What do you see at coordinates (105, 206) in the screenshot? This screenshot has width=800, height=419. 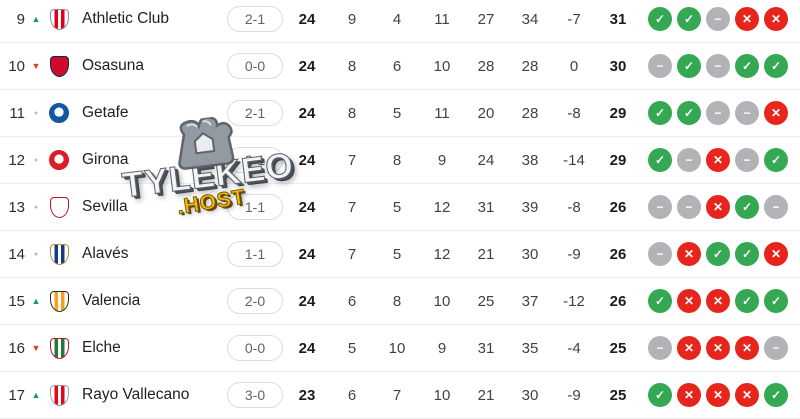 I see `team-name: Sevilla` at bounding box center [105, 206].